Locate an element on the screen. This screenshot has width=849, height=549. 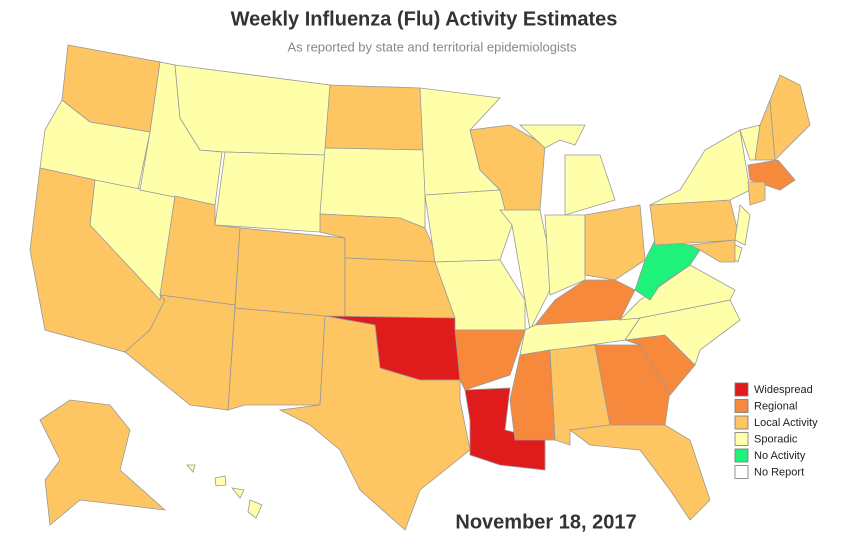
legend-label: Local Activity is located at coordinates (786, 423).